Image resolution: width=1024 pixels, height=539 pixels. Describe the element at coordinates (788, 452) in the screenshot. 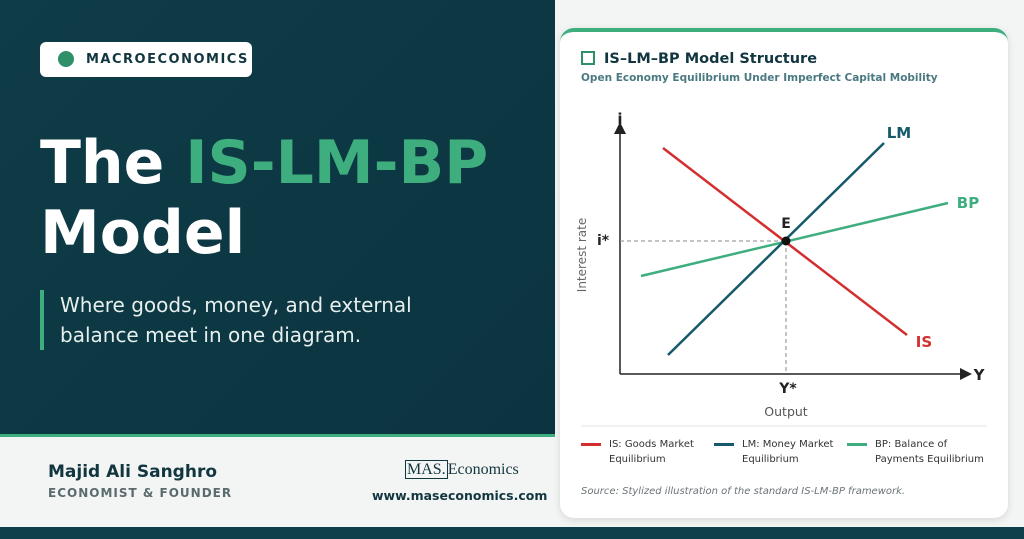

I see `legend-text: LM: Money Market Equilibrium` at that location.